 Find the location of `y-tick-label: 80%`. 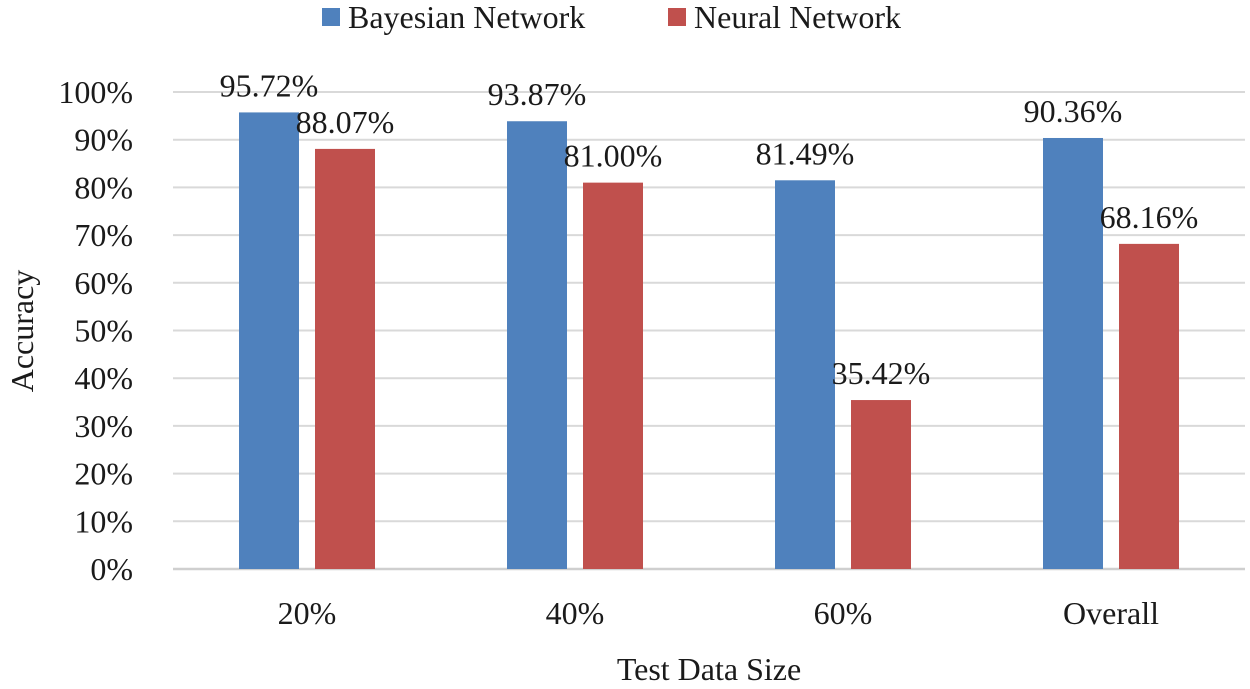

y-tick-label: 80% is located at coordinates (103, 187).